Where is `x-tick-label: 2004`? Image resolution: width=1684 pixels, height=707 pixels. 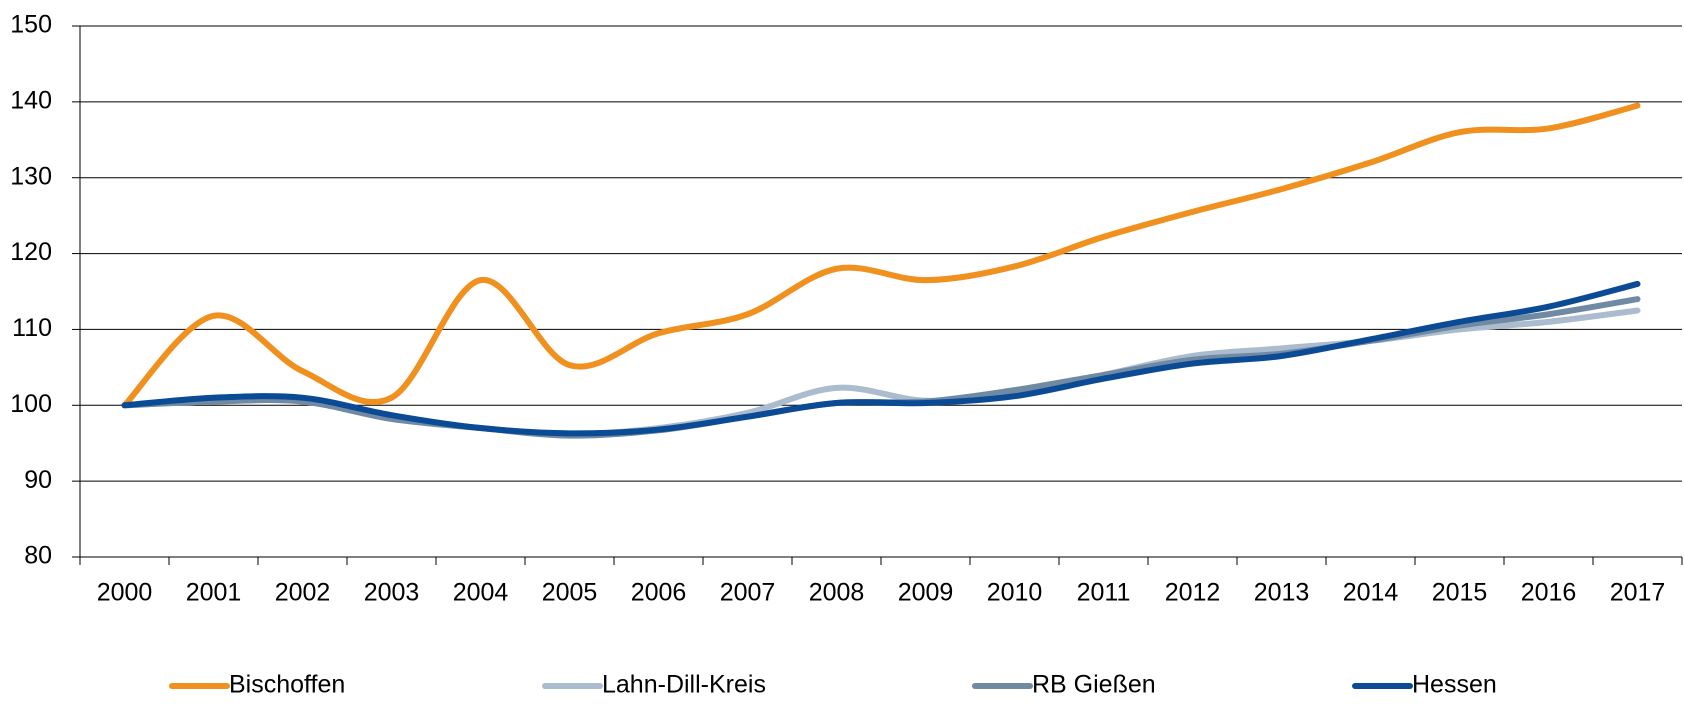 x-tick-label: 2004 is located at coordinates (481, 593).